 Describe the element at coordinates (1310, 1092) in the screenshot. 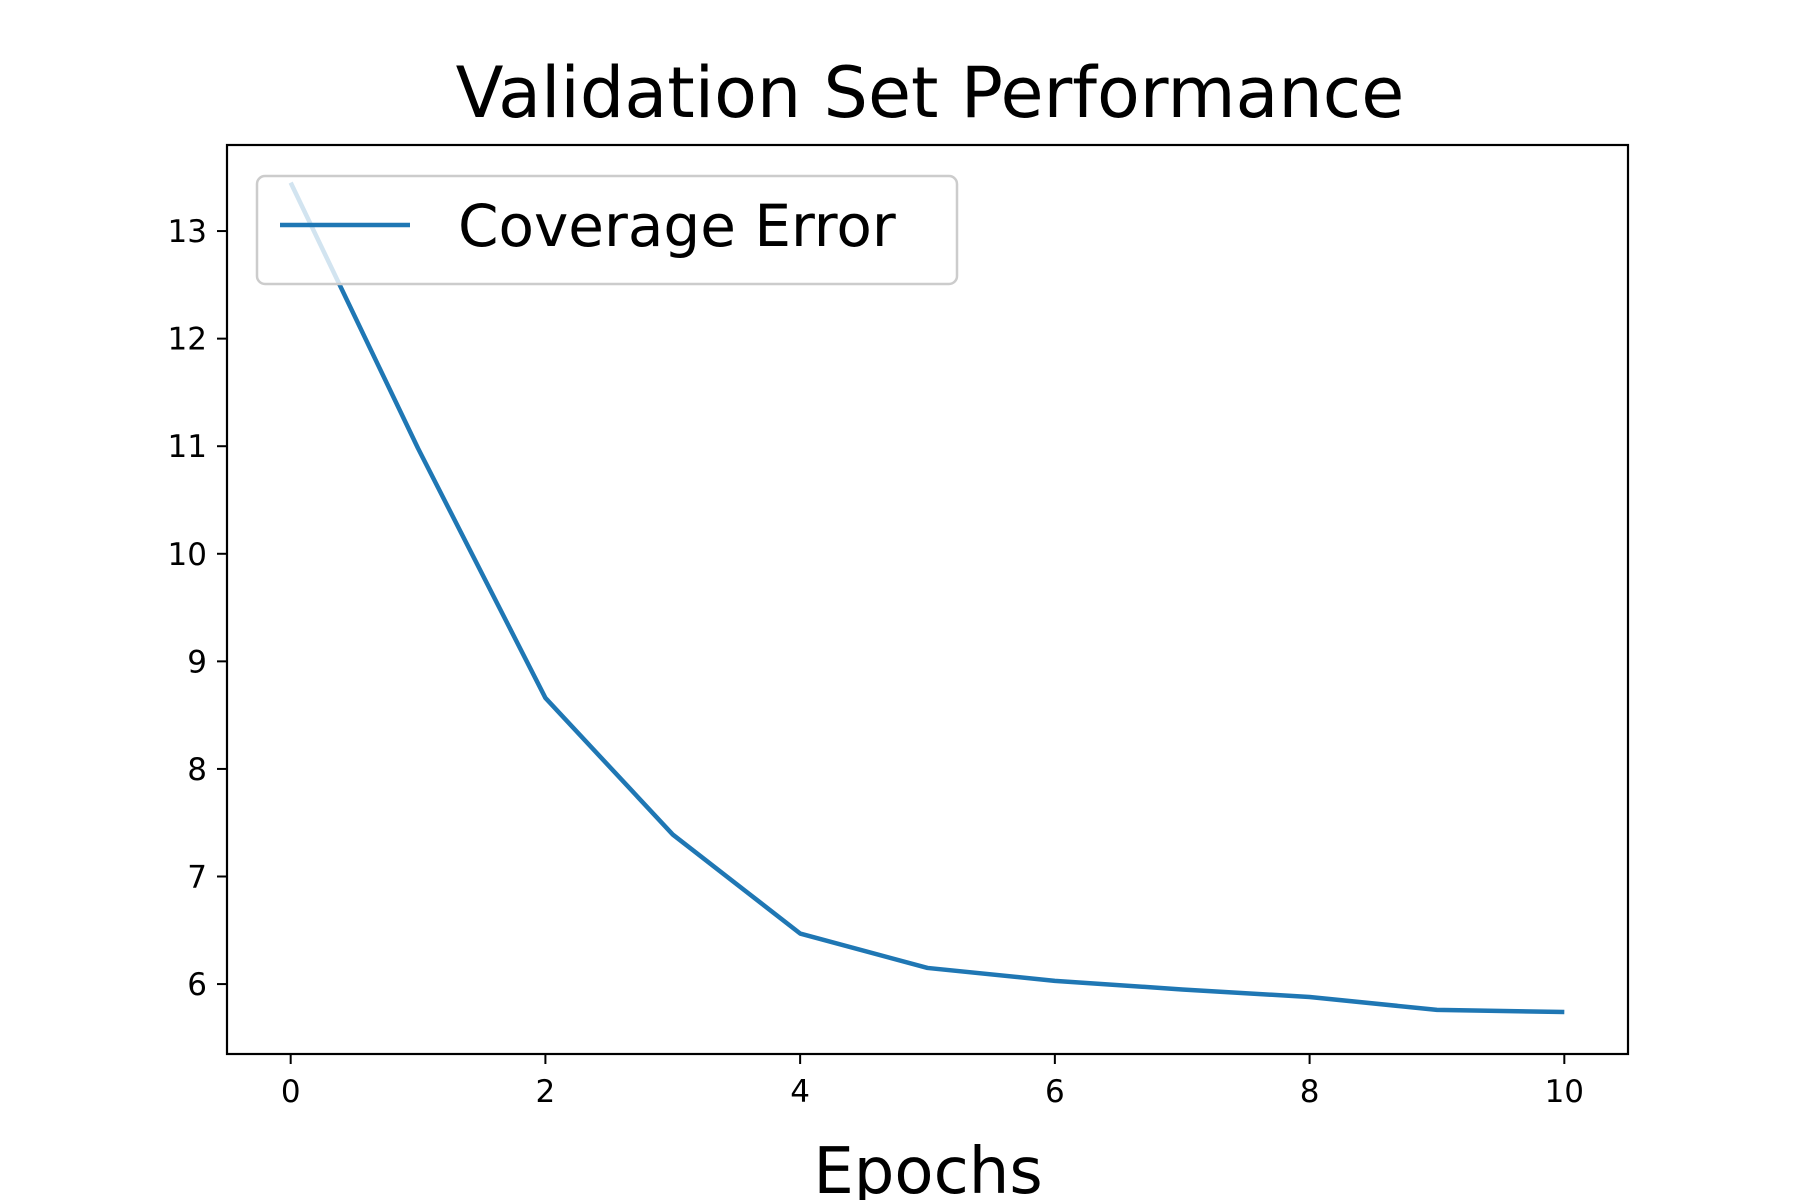

I see `x-tick-label: 8` at that location.